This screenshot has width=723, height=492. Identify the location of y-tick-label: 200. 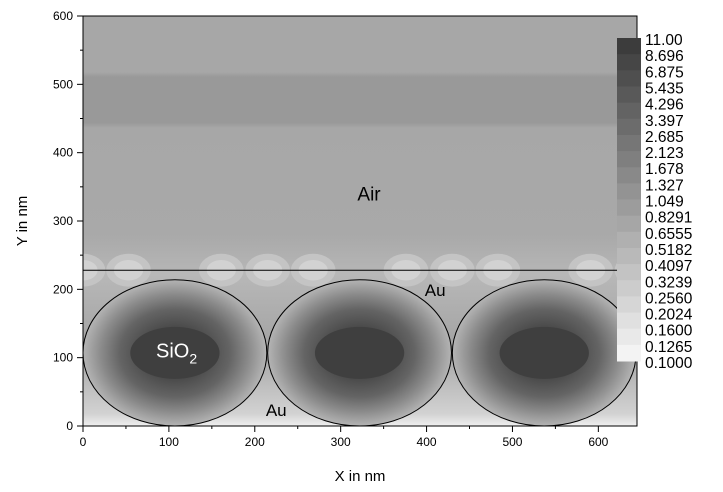
(63, 289).